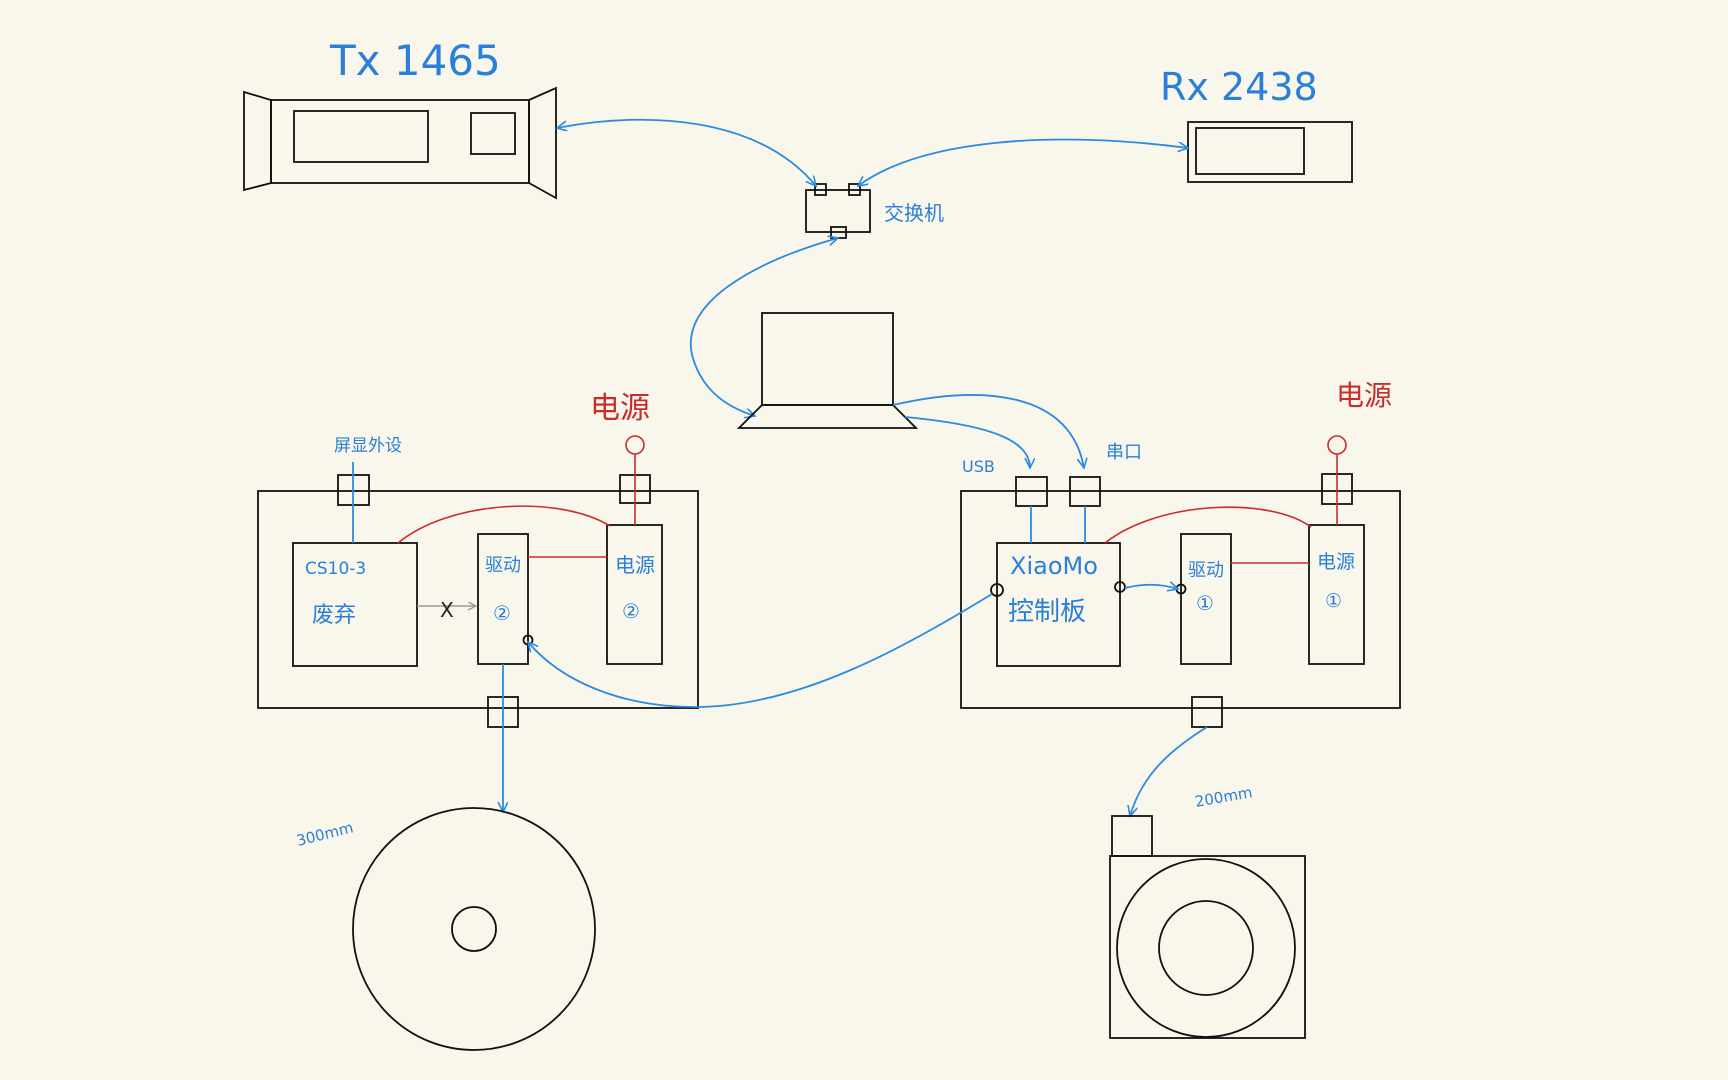  What do you see at coordinates (1208, 525) in the screenshot?
I see `right-power-to-board` at bounding box center [1208, 525].